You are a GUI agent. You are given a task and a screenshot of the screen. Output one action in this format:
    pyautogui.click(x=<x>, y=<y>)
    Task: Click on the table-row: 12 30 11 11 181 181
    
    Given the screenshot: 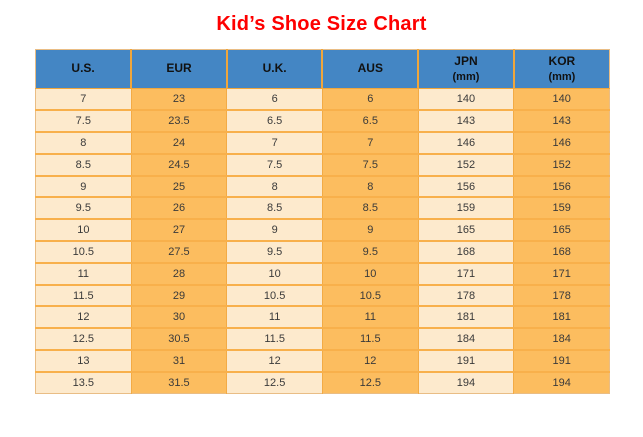 What is the action you would take?
    pyautogui.click(x=322, y=318)
    